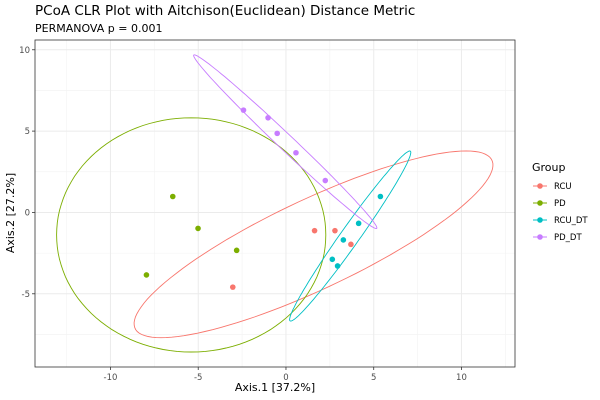  I want to click on legend-label: RCU_DT, so click(571, 221).